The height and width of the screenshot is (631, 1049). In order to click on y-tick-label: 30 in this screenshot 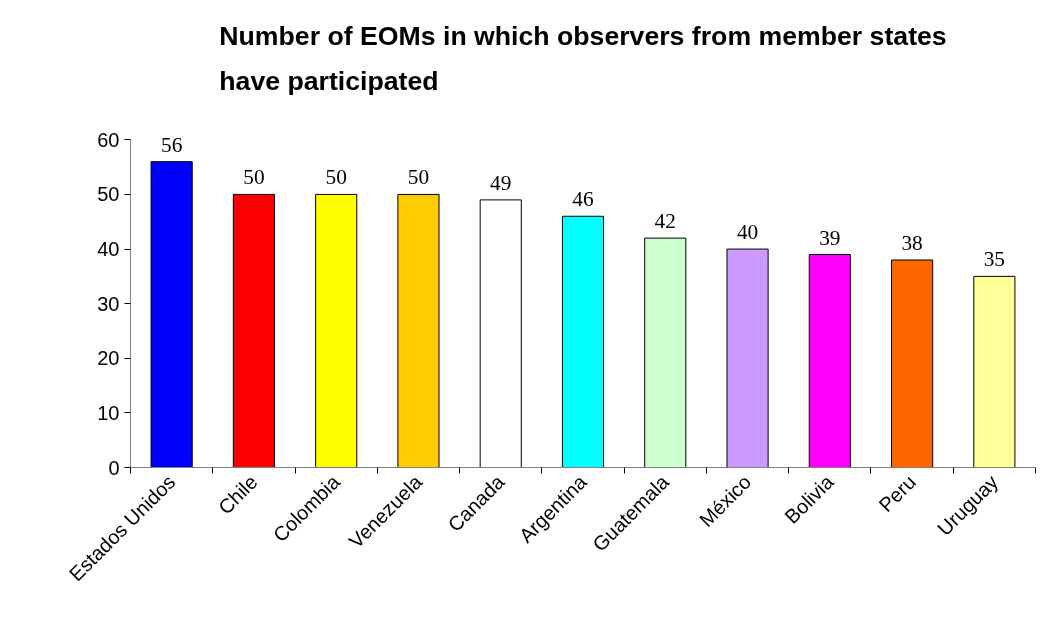, I will do `click(108, 303)`.